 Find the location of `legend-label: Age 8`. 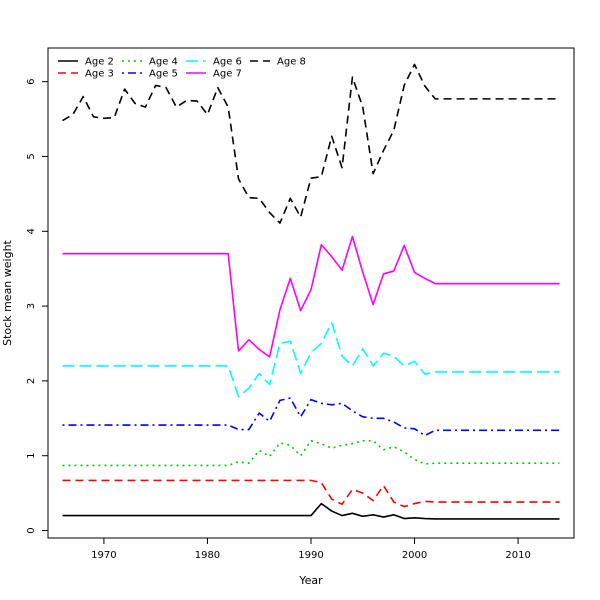

legend-label: Age 8 is located at coordinates (291, 62).